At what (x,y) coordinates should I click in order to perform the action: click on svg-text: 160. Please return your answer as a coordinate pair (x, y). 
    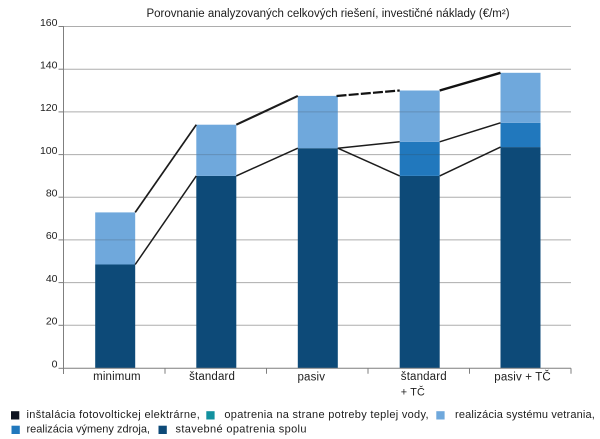
    Looking at the image, I should click on (49, 23).